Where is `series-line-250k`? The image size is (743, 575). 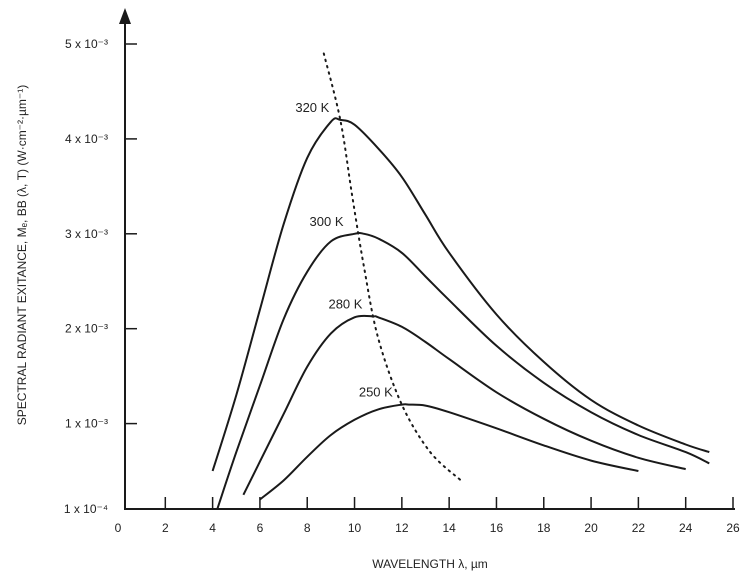 series-line-250k is located at coordinates (449, 452).